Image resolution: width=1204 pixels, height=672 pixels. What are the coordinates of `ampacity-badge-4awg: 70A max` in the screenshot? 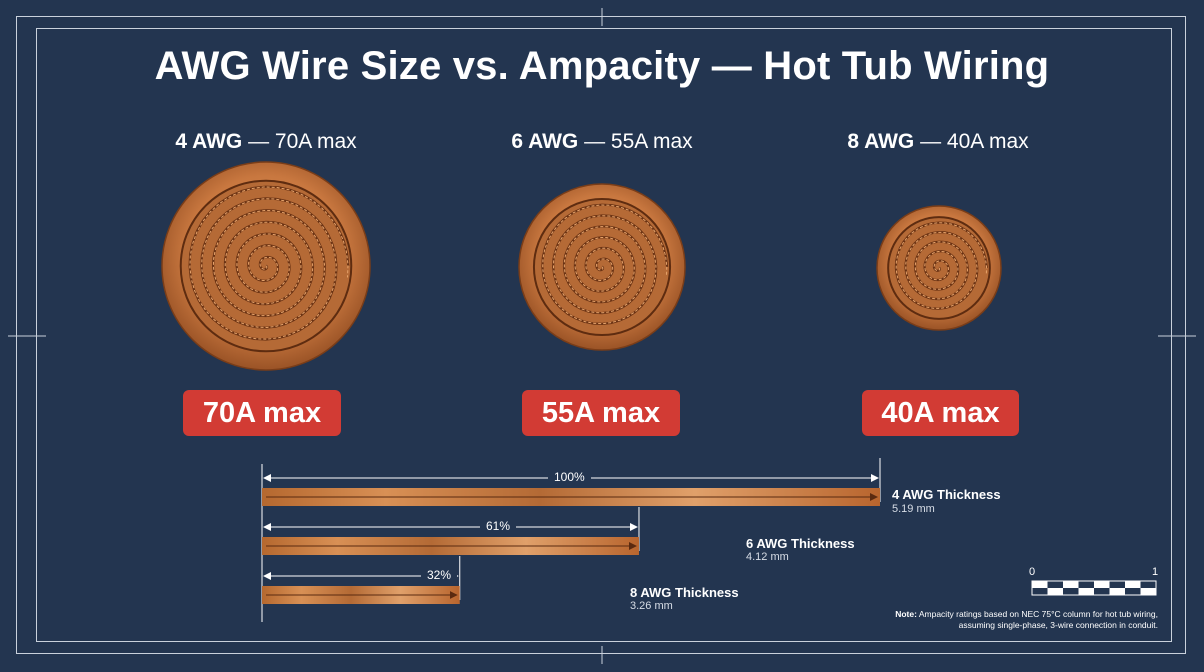 It's located at (262, 413).